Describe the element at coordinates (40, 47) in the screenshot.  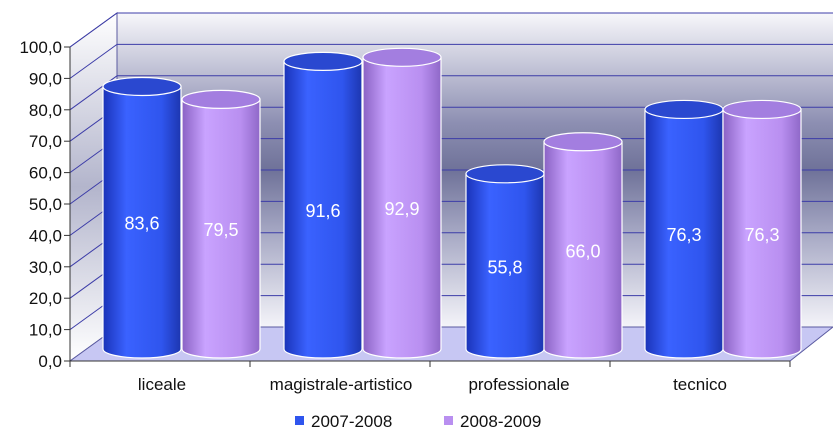
I see `y-tick-label: 100,0` at that location.